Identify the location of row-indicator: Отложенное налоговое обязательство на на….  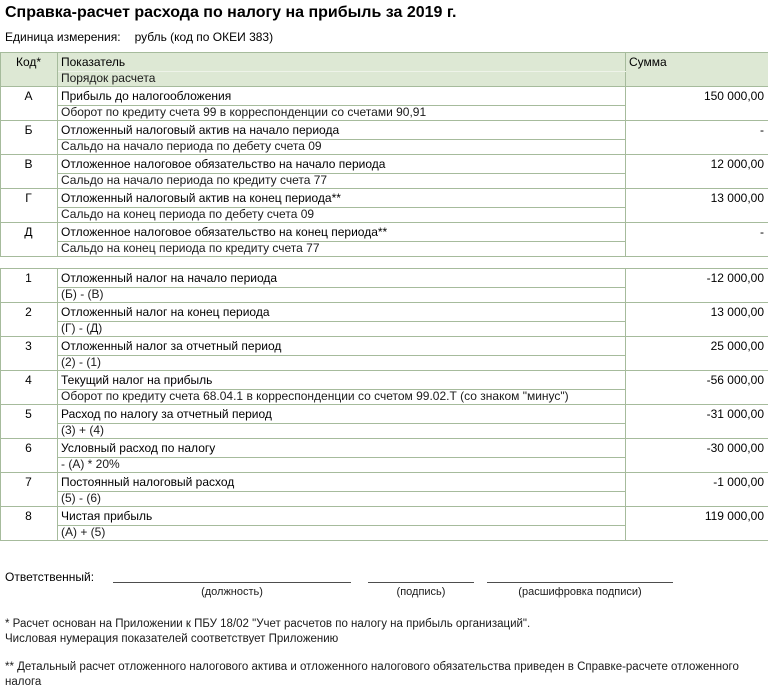
(342, 164).